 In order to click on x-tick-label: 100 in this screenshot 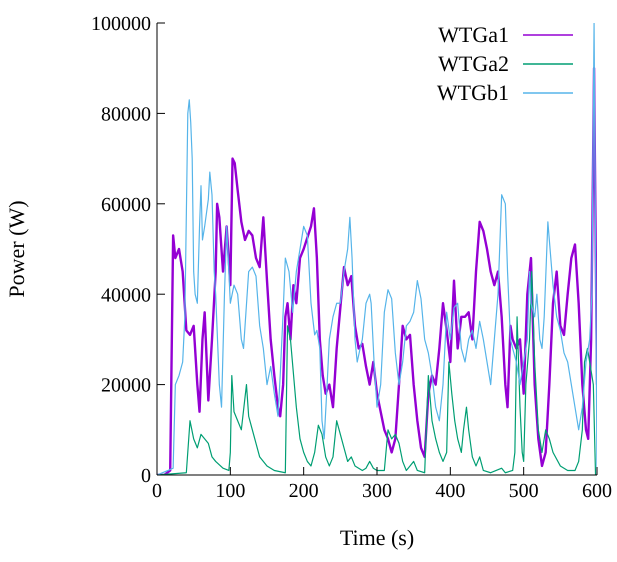, I will do `click(230, 491)`.